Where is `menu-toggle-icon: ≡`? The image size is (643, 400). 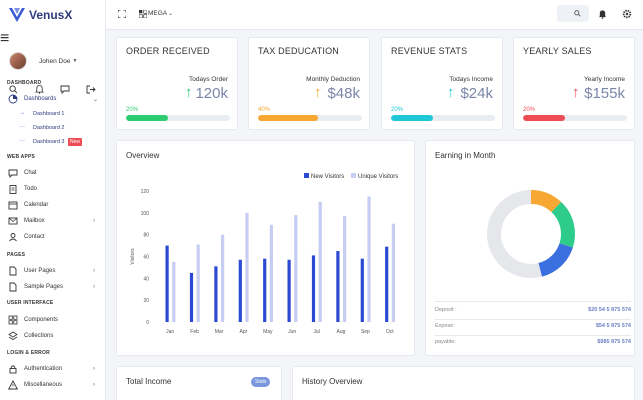 menu-toggle-icon: ≡ is located at coordinates (5, 38).